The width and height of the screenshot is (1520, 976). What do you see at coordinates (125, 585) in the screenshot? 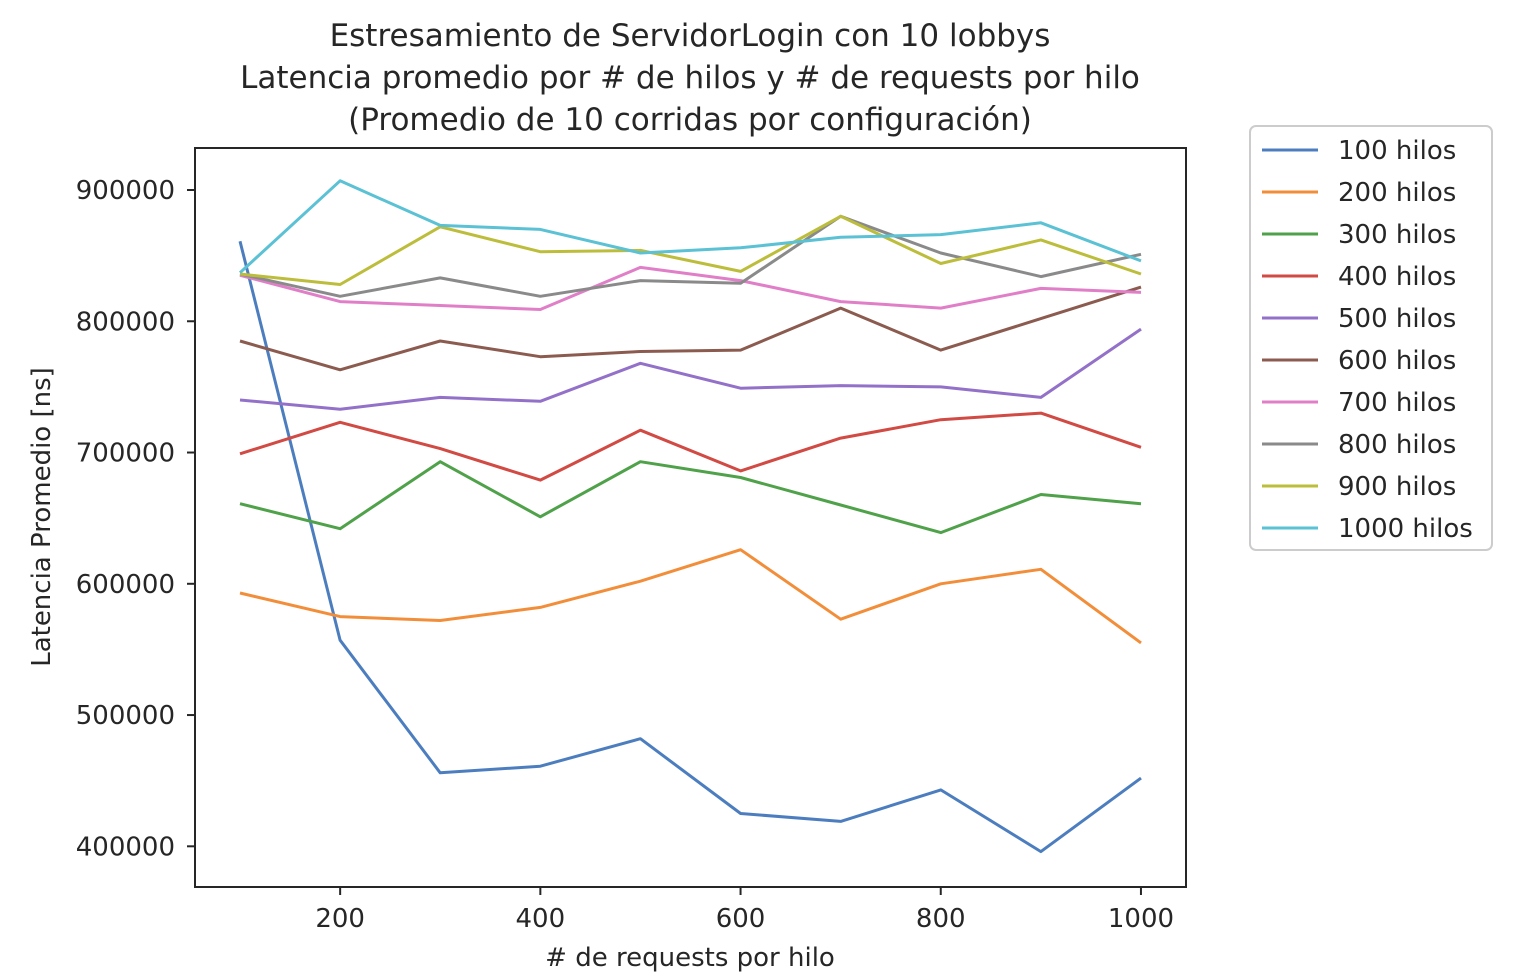
I see `y-tick-label: 600000` at bounding box center [125, 585].